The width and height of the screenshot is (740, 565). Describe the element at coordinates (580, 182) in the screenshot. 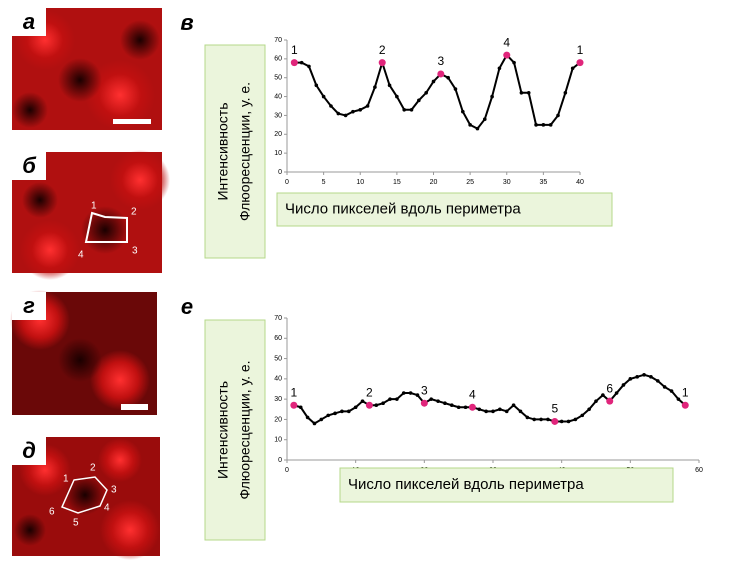

I see `x-tick-label: 40` at that location.